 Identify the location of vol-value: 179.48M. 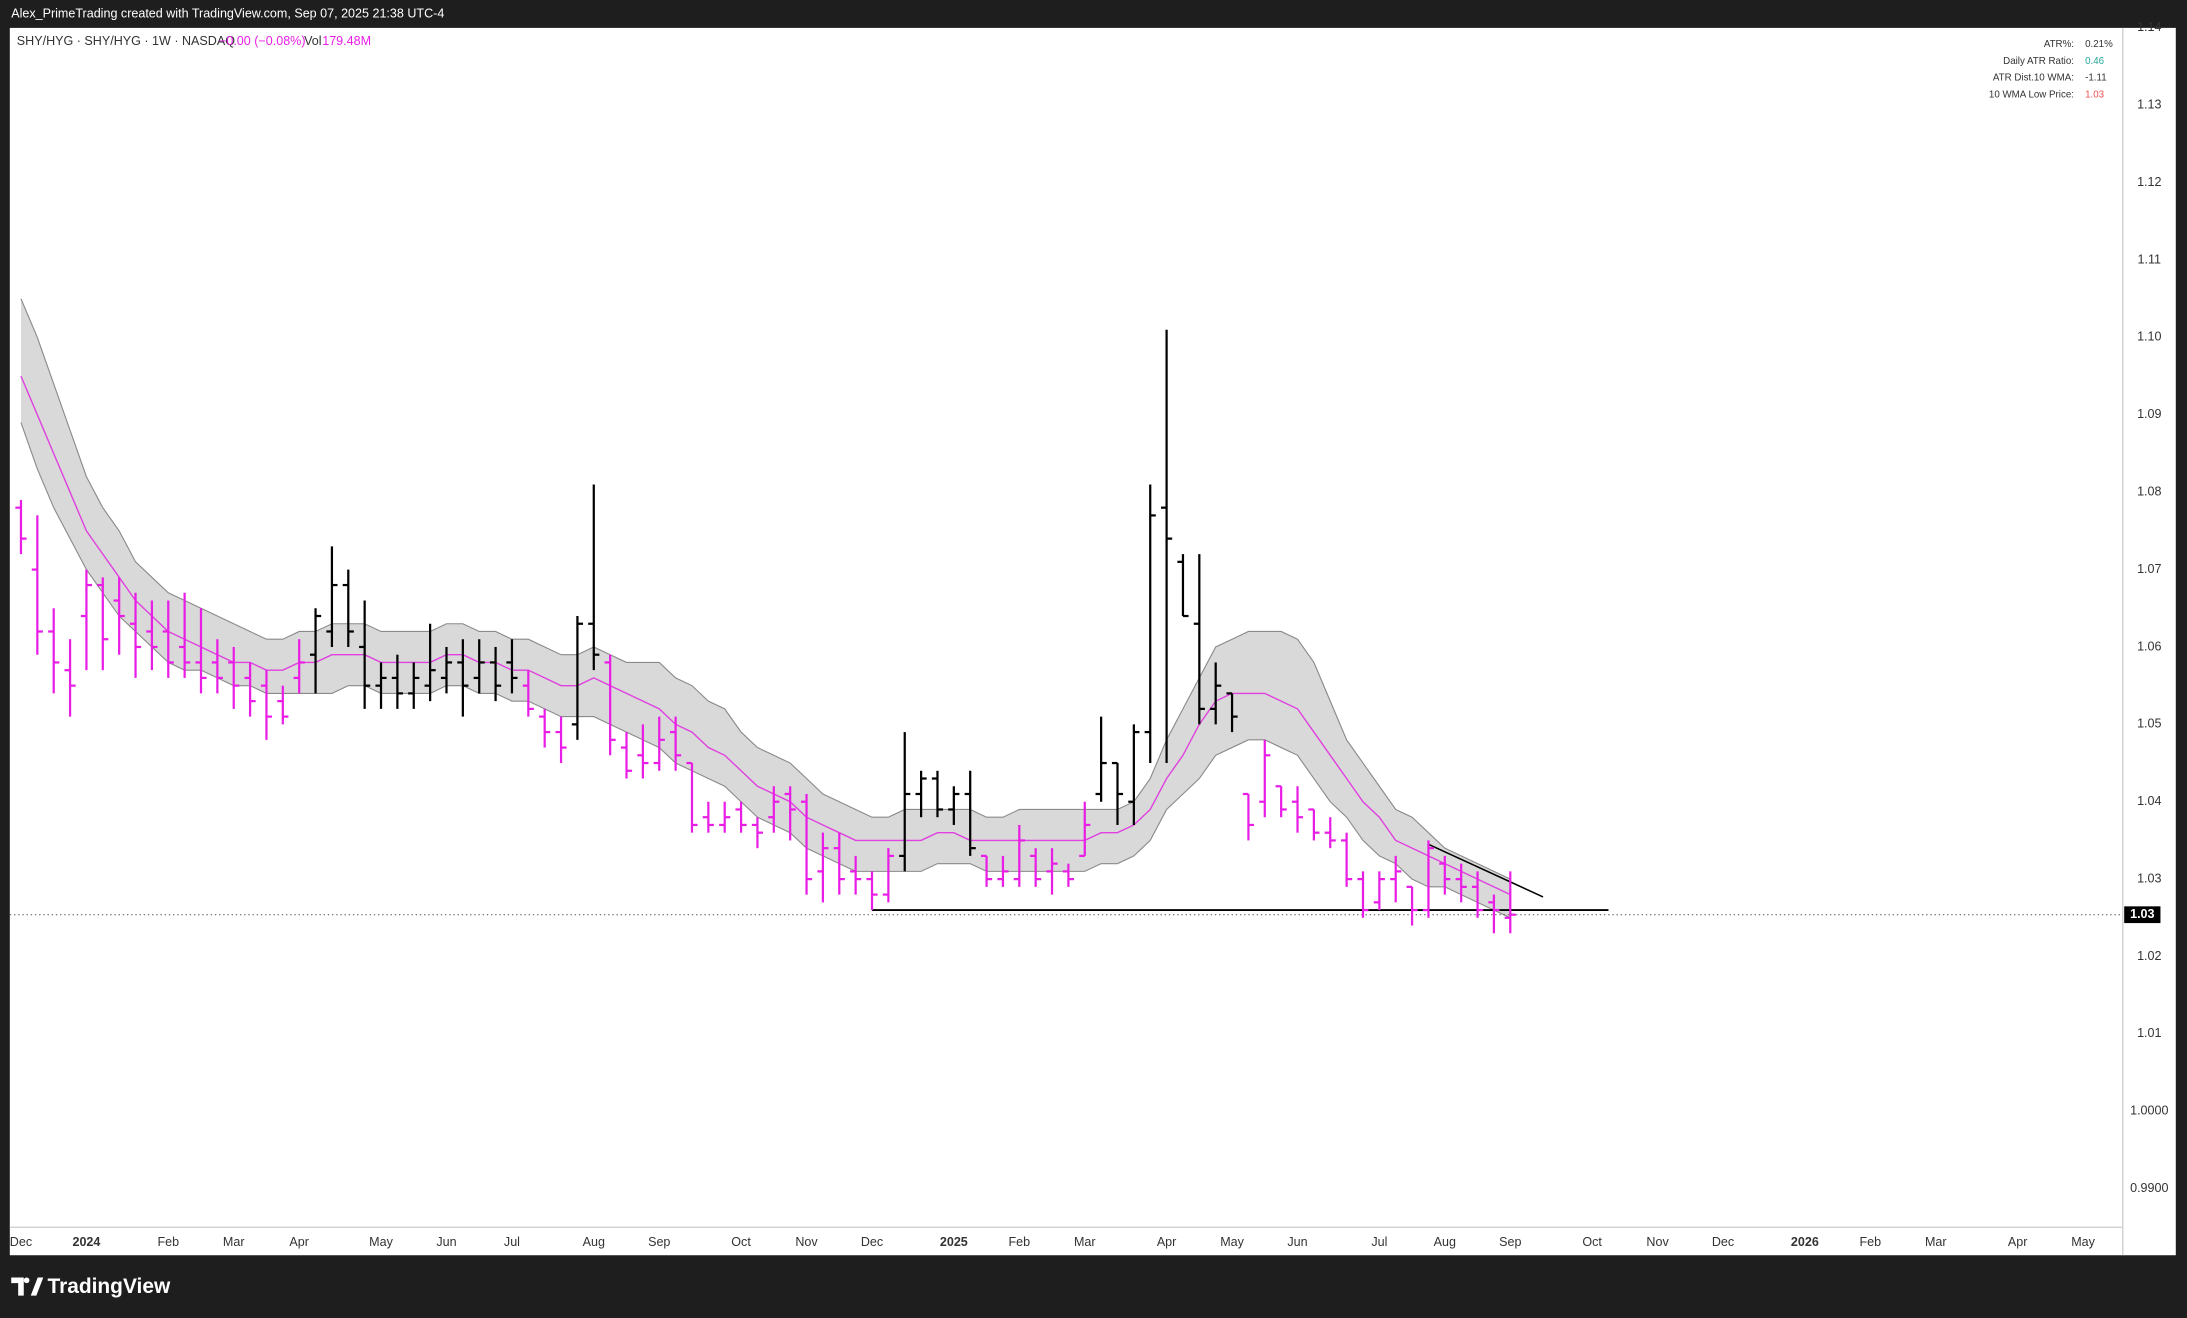
(346, 41).